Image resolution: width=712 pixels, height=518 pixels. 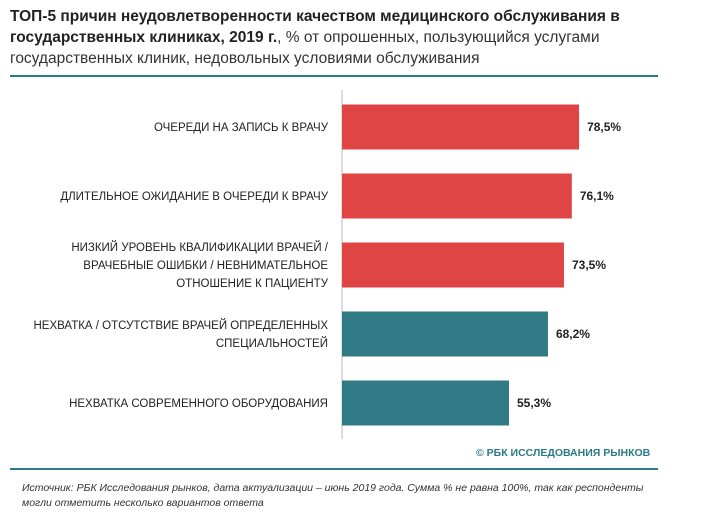 I want to click on value-label-1: 78,5%, so click(x=604, y=127).